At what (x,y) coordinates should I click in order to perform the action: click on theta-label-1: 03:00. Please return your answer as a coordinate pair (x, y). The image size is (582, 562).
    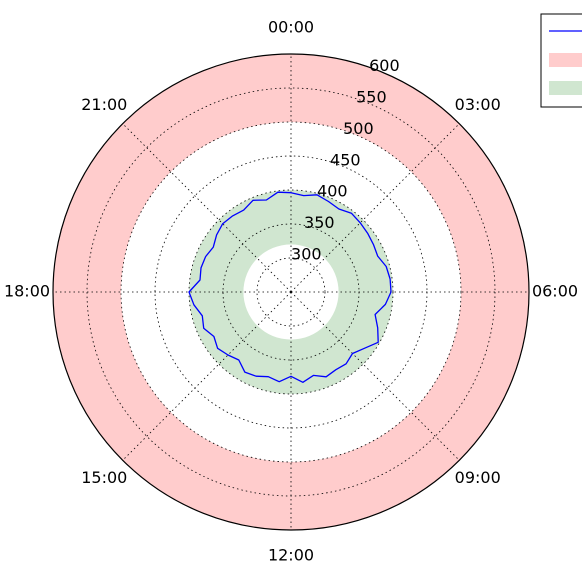
    Looking at the image, I should click on (478, 104).